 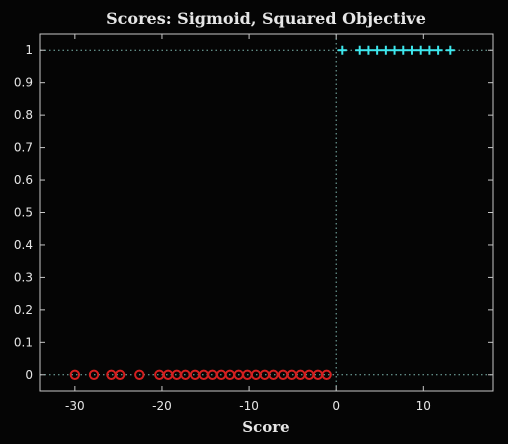 What do you see at coordinates (75, 406) in the screenshot?
I see `x-tick-label: -30` at bounding box center [75, 406].